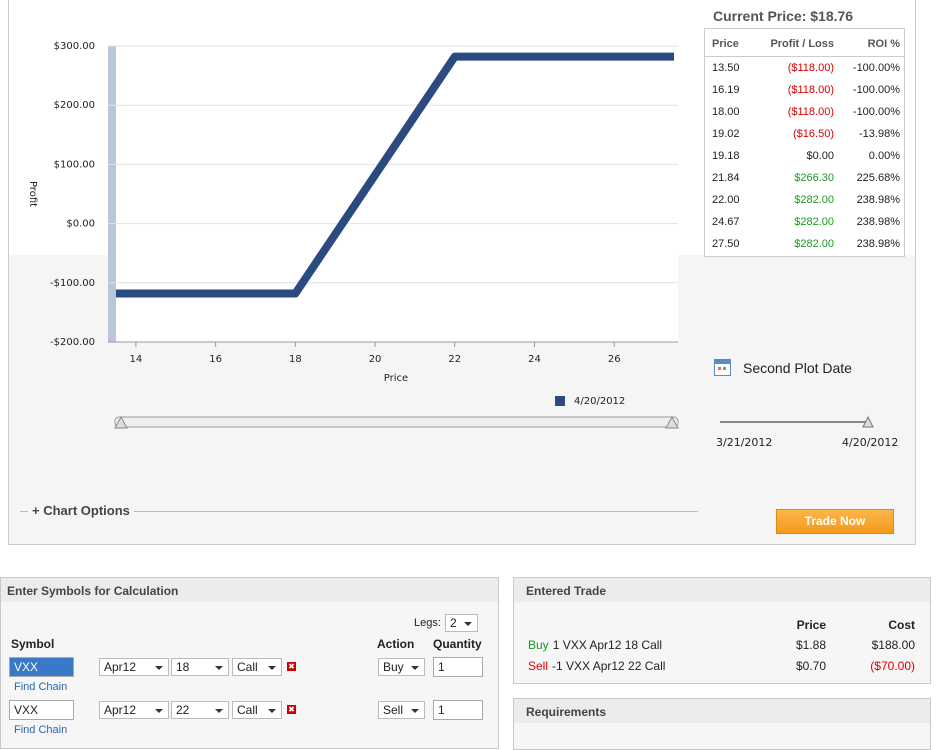 This screenshot has width=936, height=750. What do you see at coordinates (879, 134) in the screenshot?
I see `table-cell: -13.98%` at bounding box center [879, 134].